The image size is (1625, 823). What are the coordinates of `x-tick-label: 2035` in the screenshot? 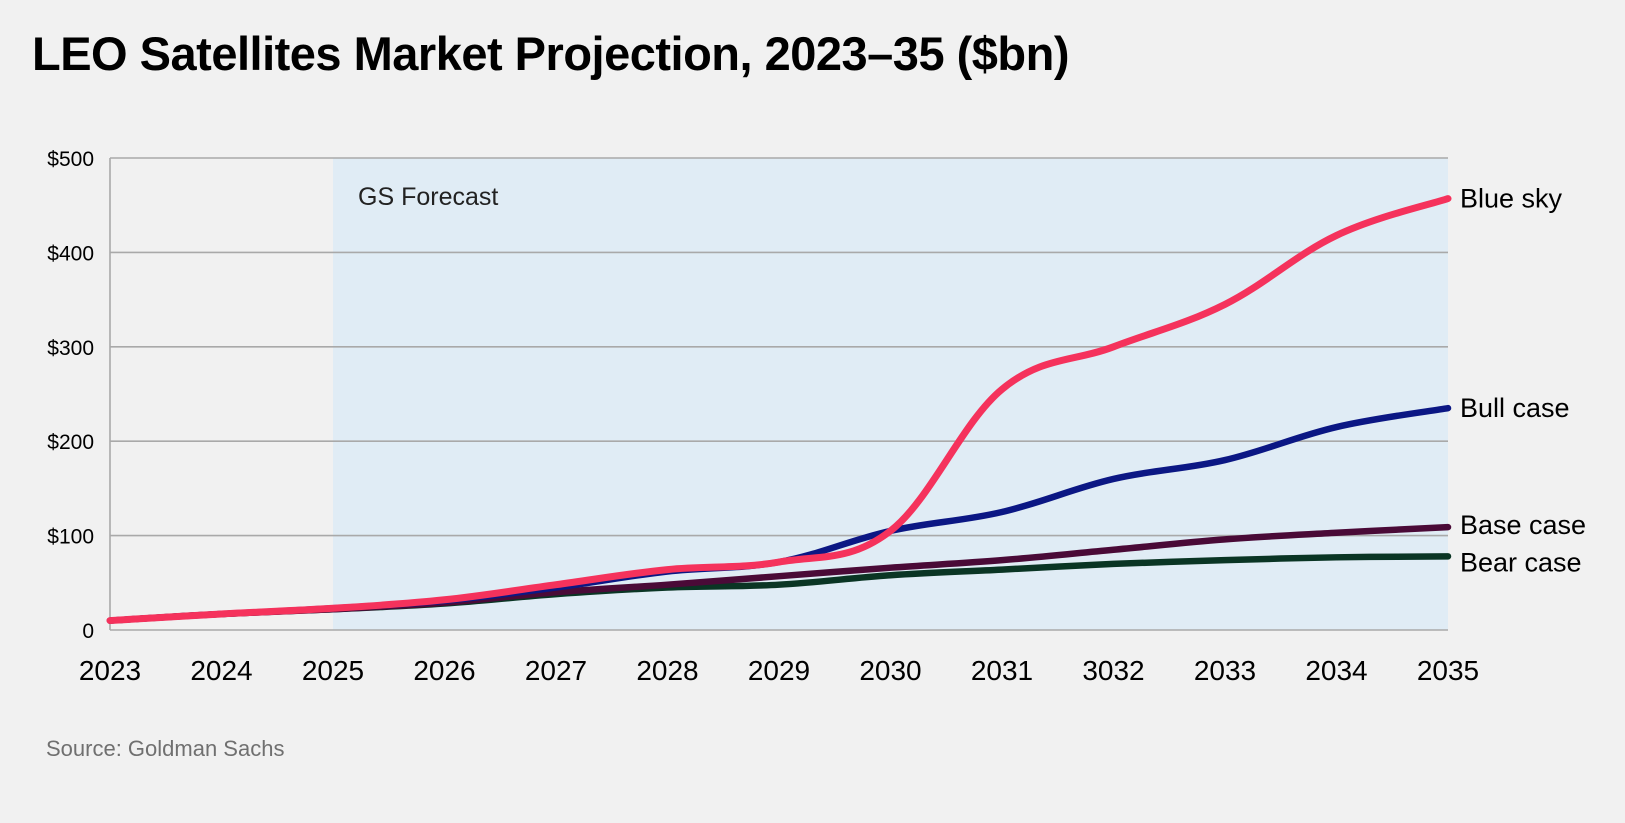 It's located at (1448, 670).